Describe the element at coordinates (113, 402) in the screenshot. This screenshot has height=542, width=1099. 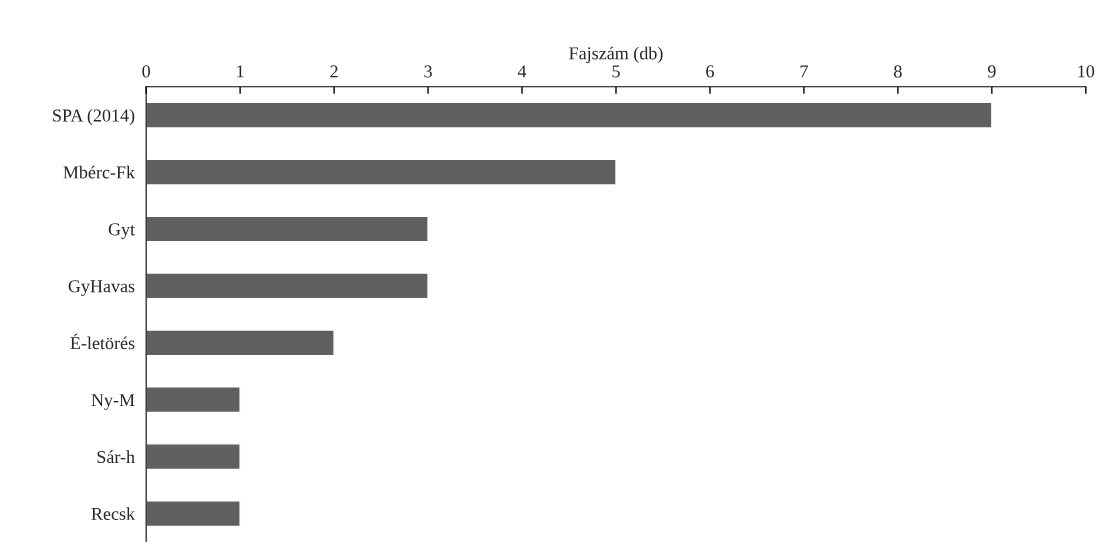
I see `y-tick-label: Ny-M` at that location.